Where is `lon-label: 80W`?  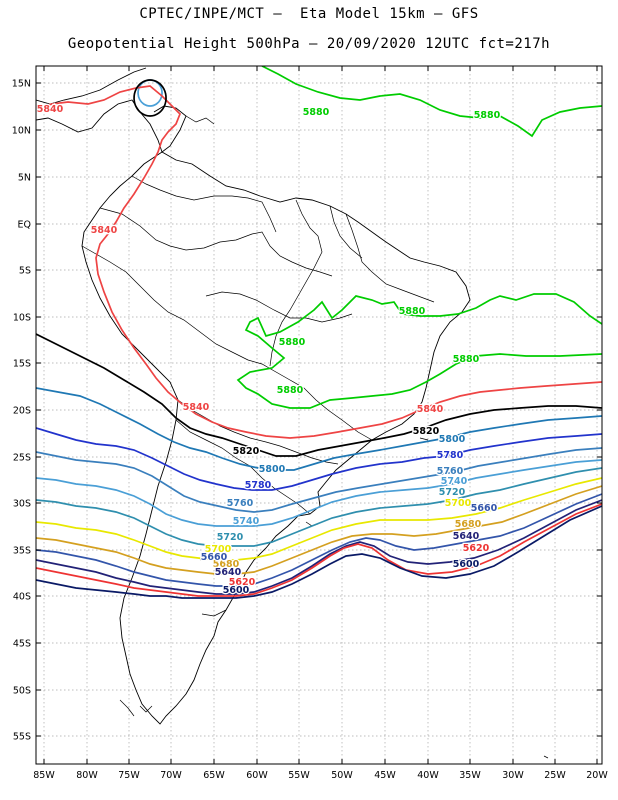
lon-label: 80W is located at coordinates (87, 775).